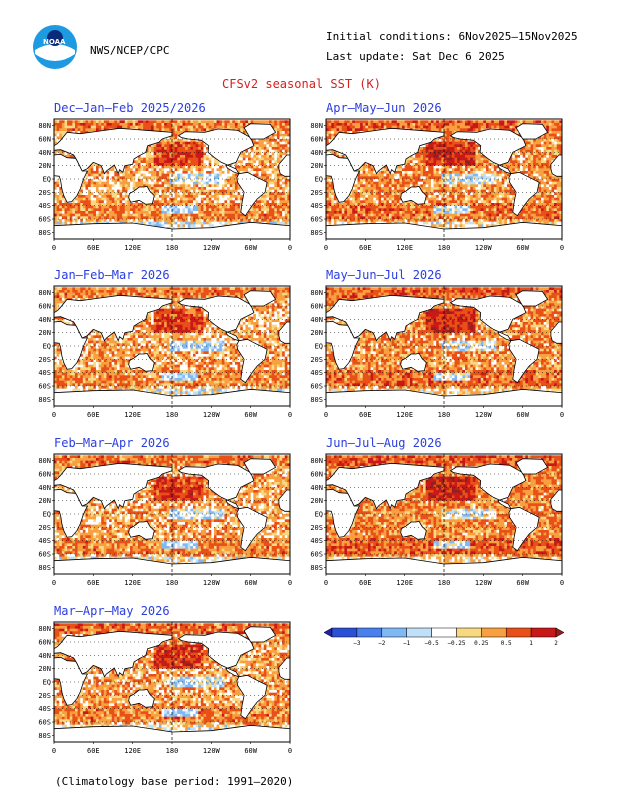 This screenshot has height=800, width=618. I want to click on panel-title: Mar–Apr–May 2026, so click(112, 611).